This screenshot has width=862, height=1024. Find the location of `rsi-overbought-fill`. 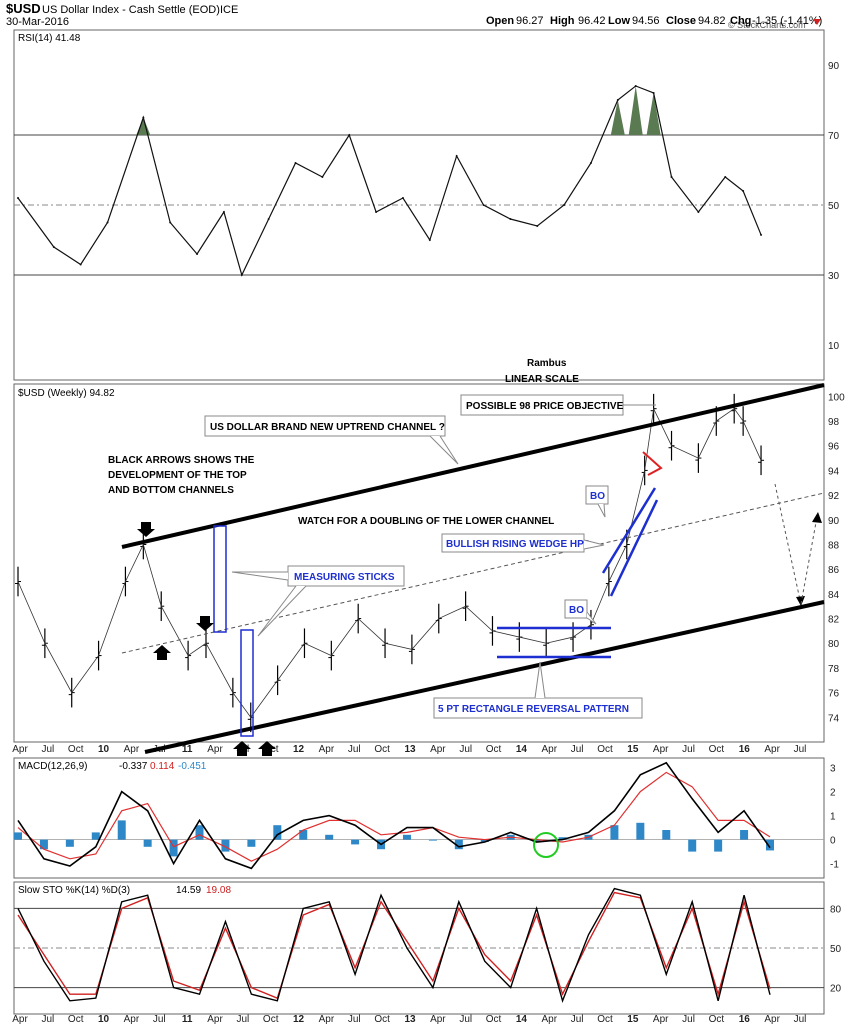

rsi-overbought-fill is located at coordinates (653, 114).